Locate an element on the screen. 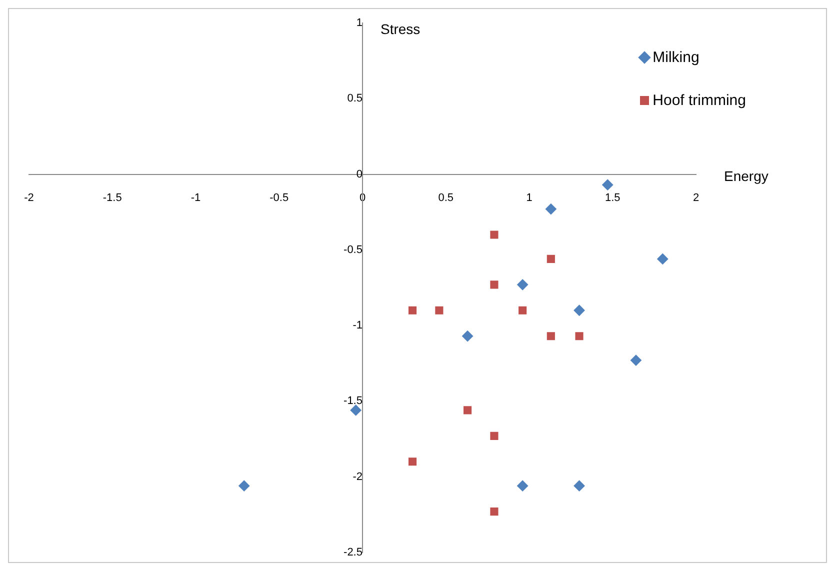 Image resolution: width=835 pixels, height=571 pixels. y-tick-label: 0 is located at coordinates (359, 174).